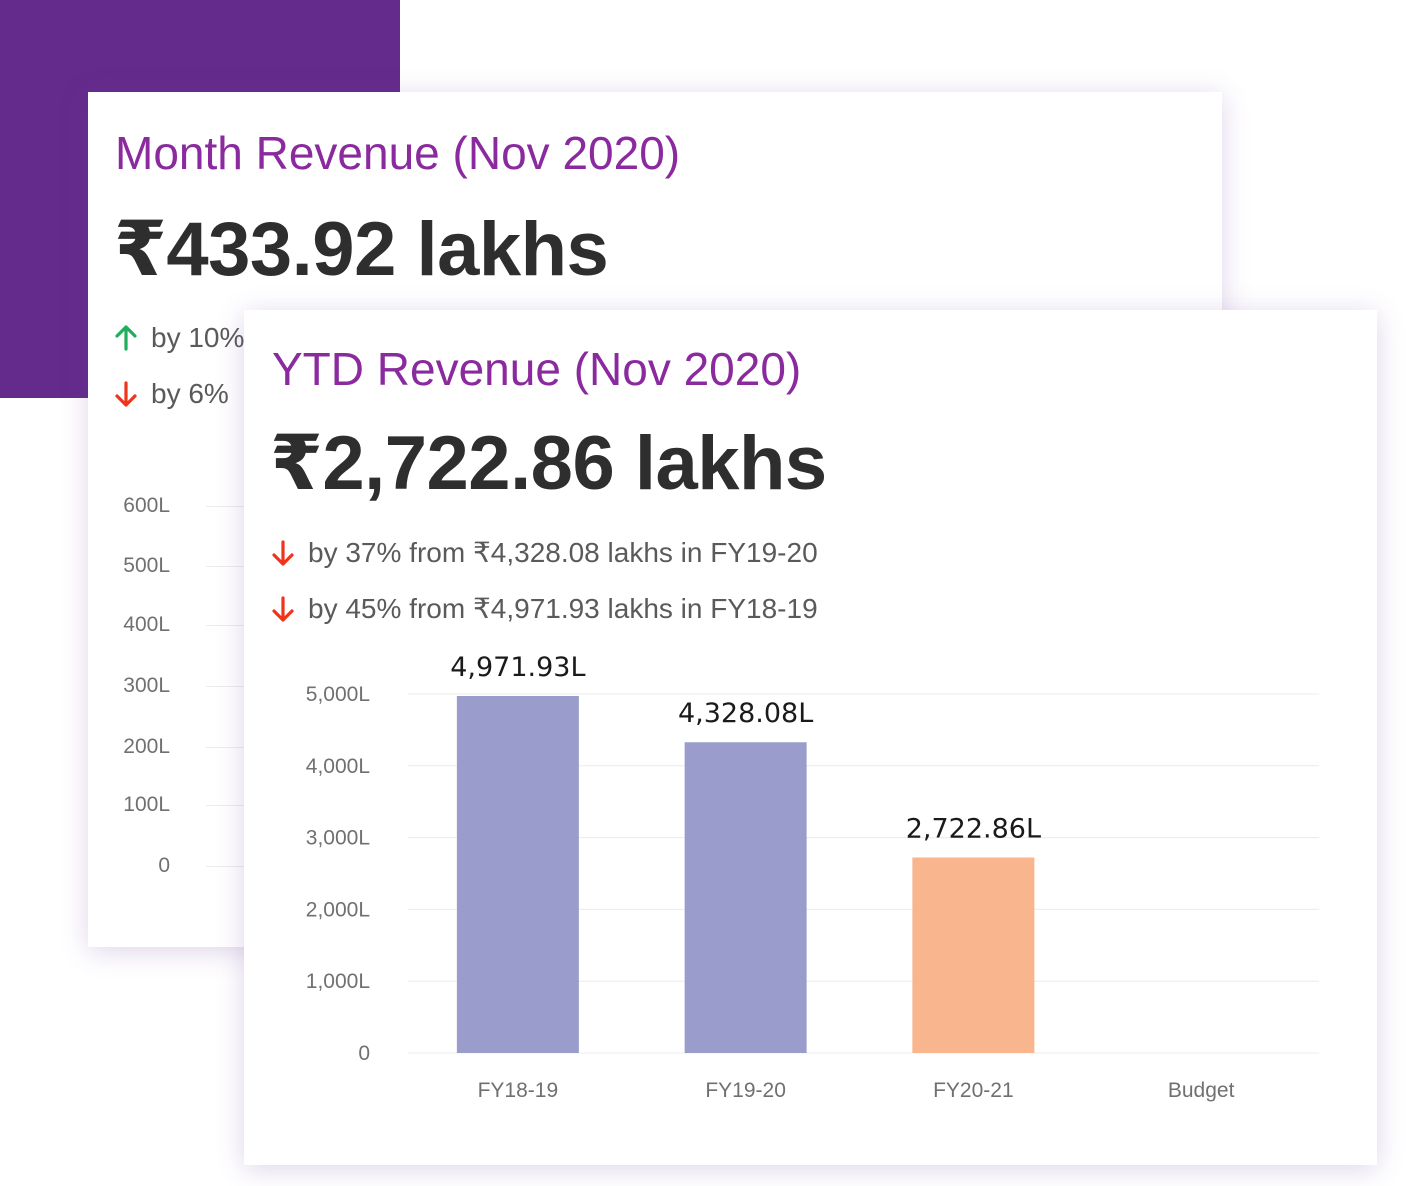  What do you see at coordinates (364, 1053) in the screenshot?
I see `ytd-y-tick-label: 0` at bounding box center [364, 1053].